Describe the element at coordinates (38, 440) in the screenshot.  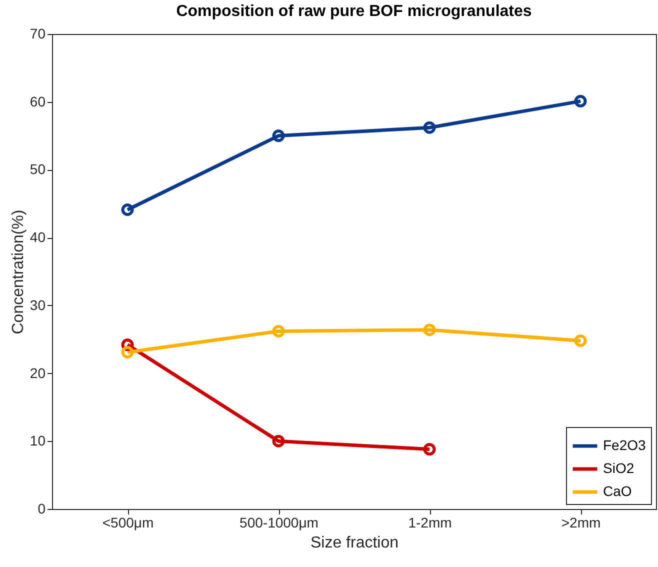
I see `y-tick-label: 10` at that location.